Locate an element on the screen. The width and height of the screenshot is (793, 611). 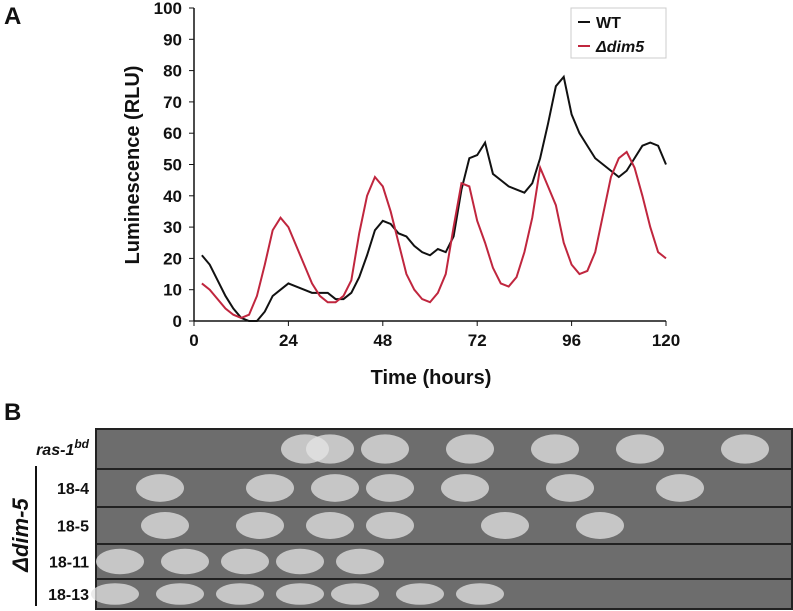
y-tick-label: 90 is located at coordinates (172, 39).